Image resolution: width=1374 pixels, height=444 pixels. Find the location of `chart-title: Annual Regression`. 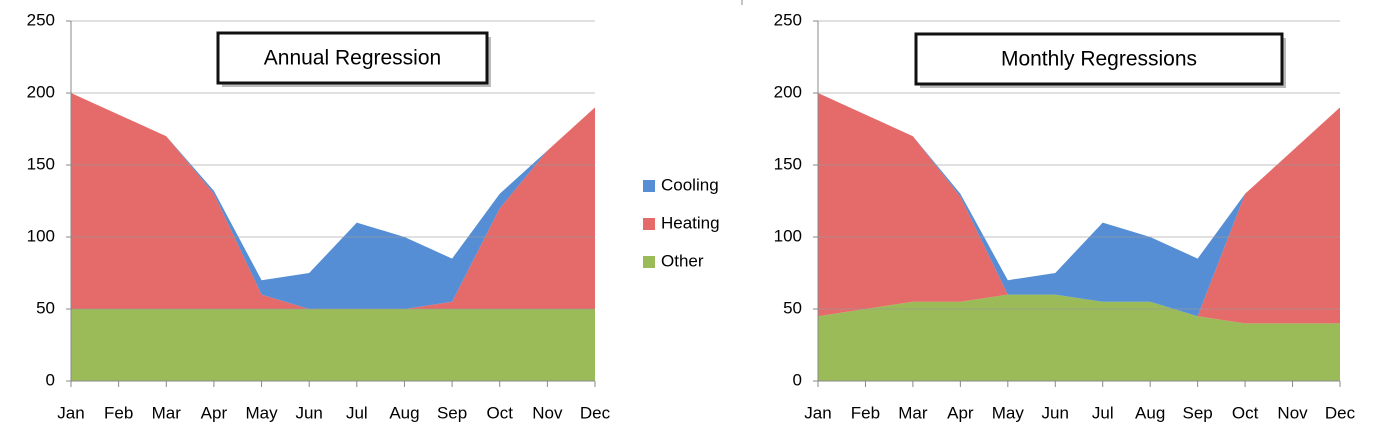

chart-title: Annual Regression is located at coordinates (352, 58).